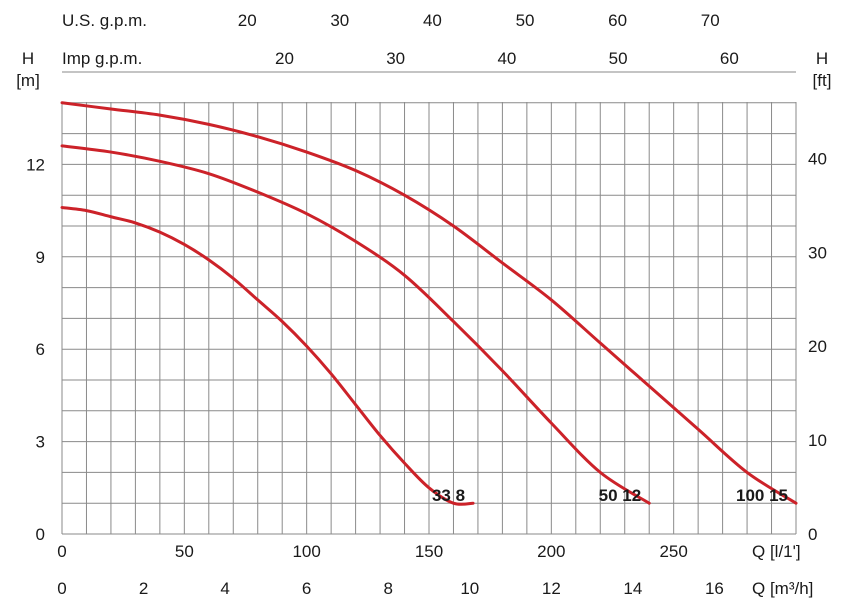  What do you see at coordinates (817, 346) in the screenshot?
I see `y-right-tick-label: 20` at bounding box center [817, 346].